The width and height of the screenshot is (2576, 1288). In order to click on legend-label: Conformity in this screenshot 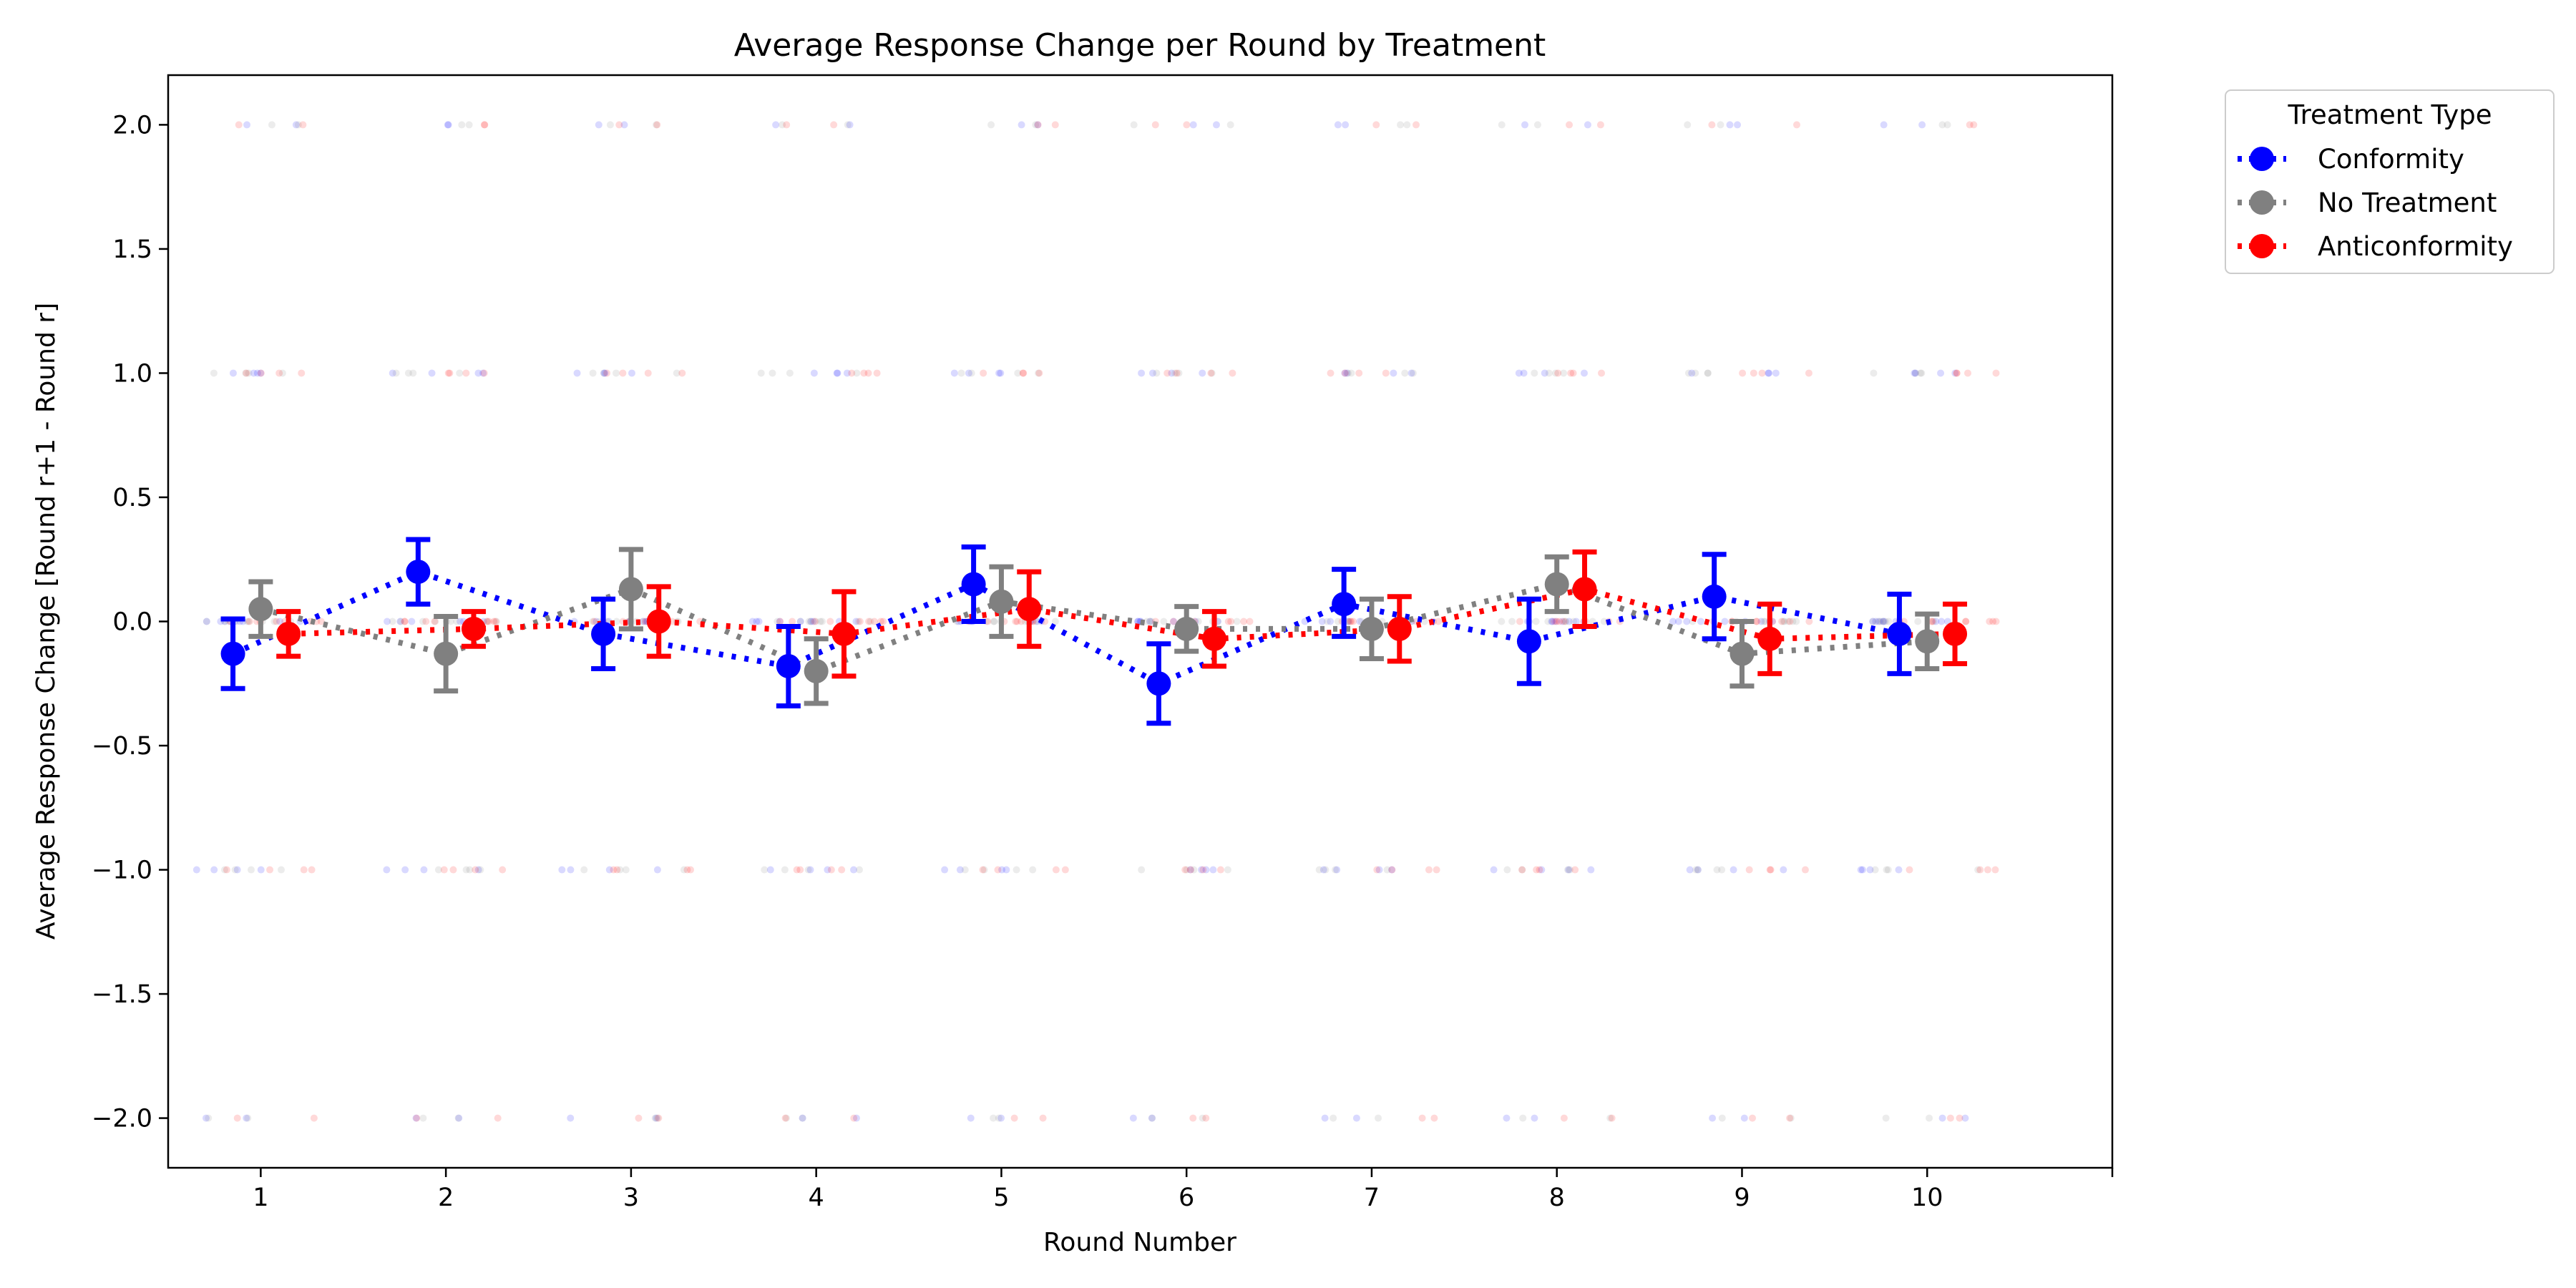, I will do `click(2391, 159)`.